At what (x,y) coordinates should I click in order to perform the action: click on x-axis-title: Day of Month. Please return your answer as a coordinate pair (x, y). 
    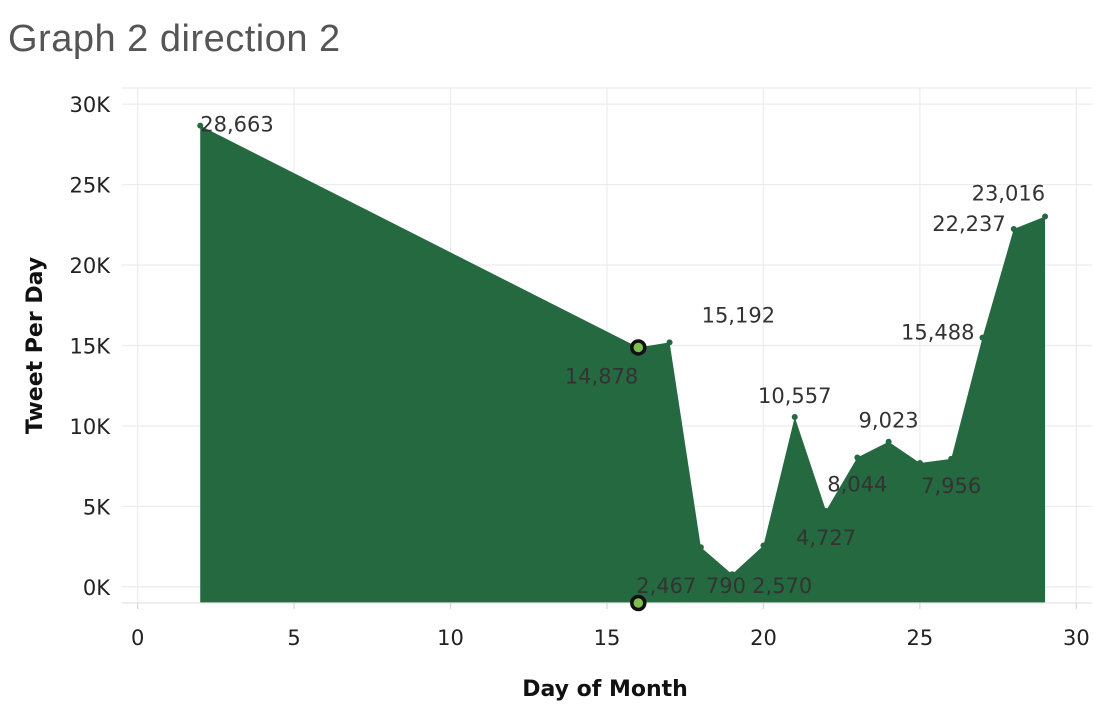
    Looking at the image, I should click on (605, 689).